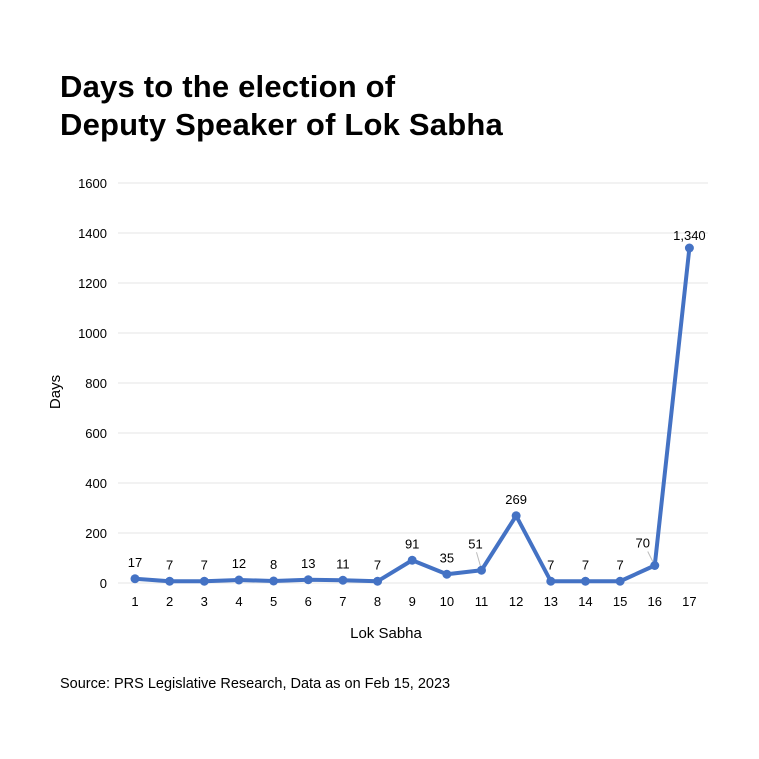  Describe the element at coordinates (482, 601) in the screenshot. I see `x-tick-label: 11` at that location.